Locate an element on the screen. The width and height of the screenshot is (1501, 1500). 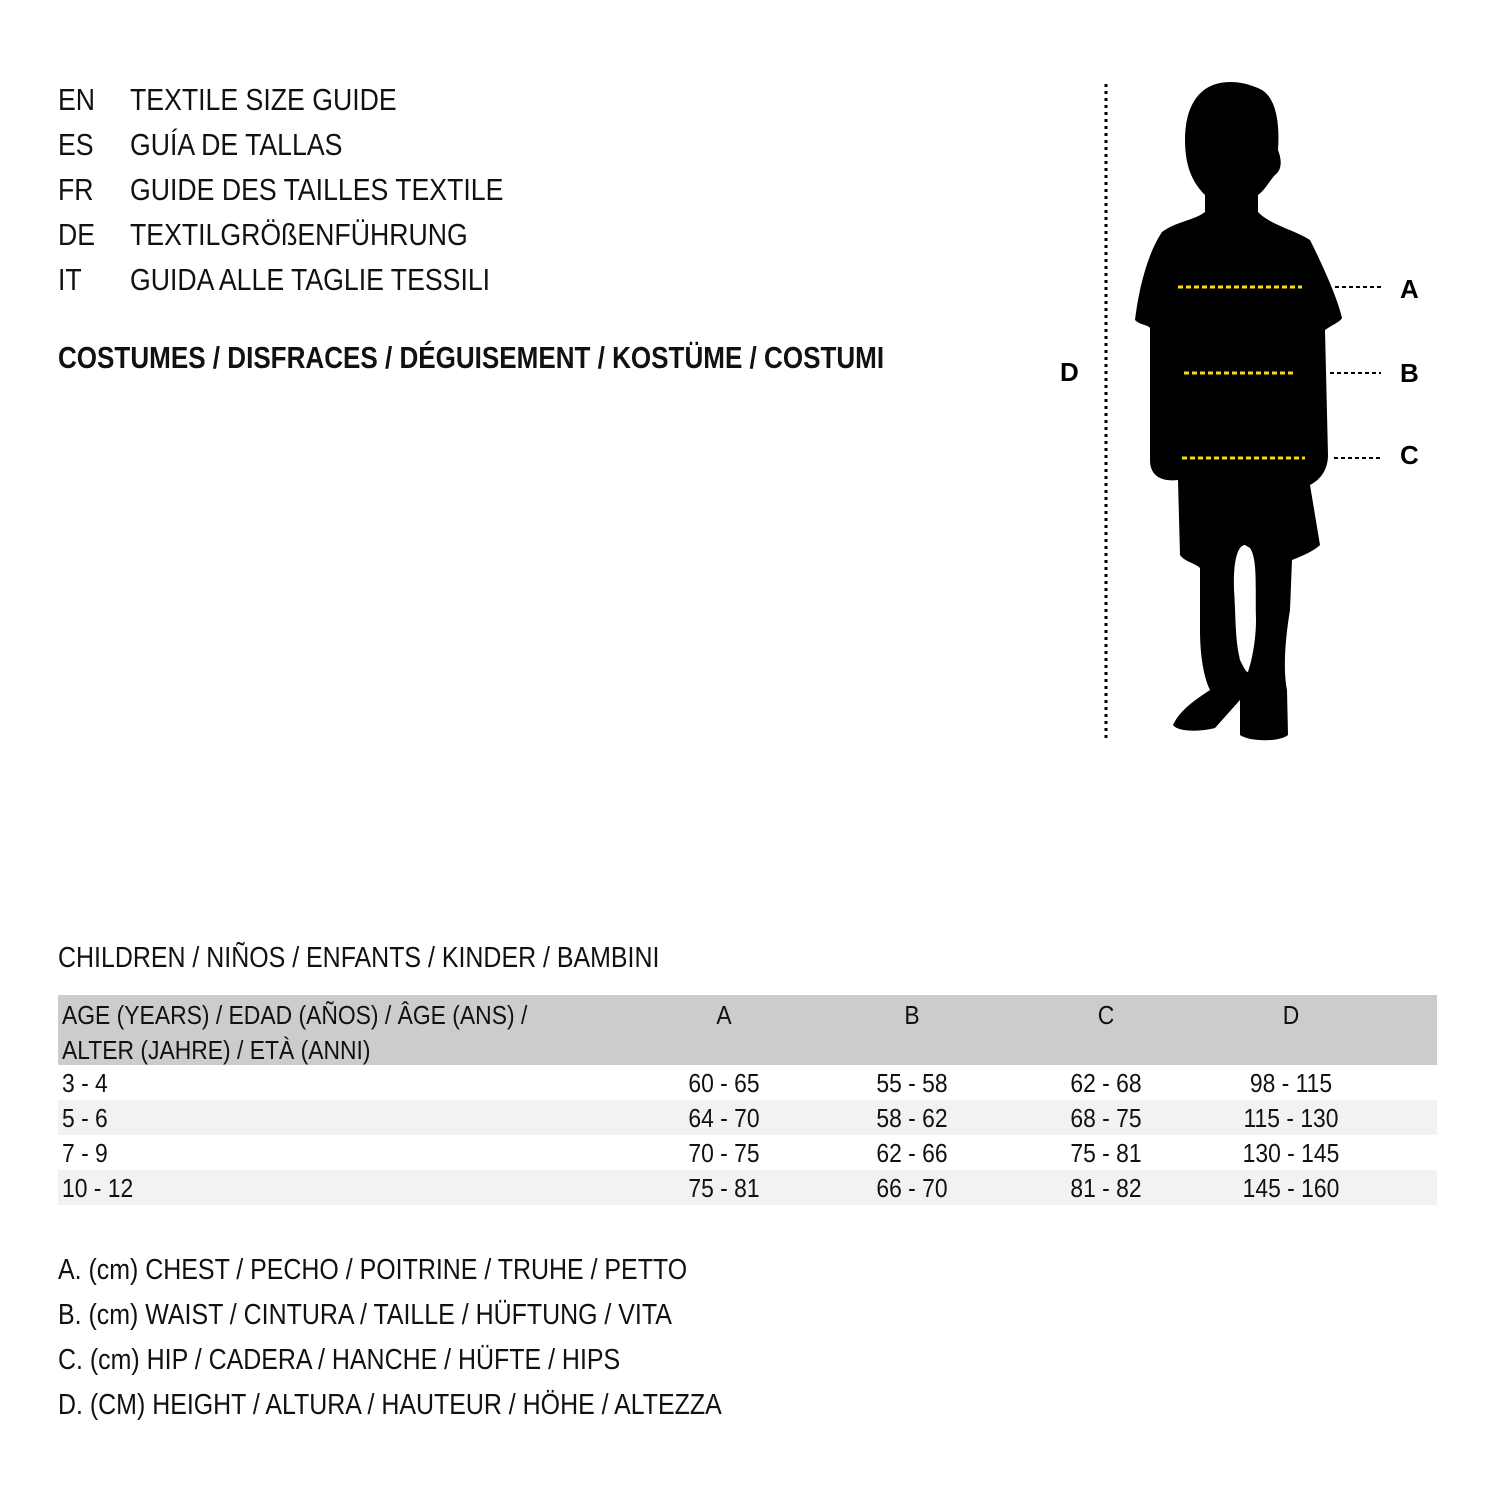
lang-code: DE is located at coordinates (77, 234).